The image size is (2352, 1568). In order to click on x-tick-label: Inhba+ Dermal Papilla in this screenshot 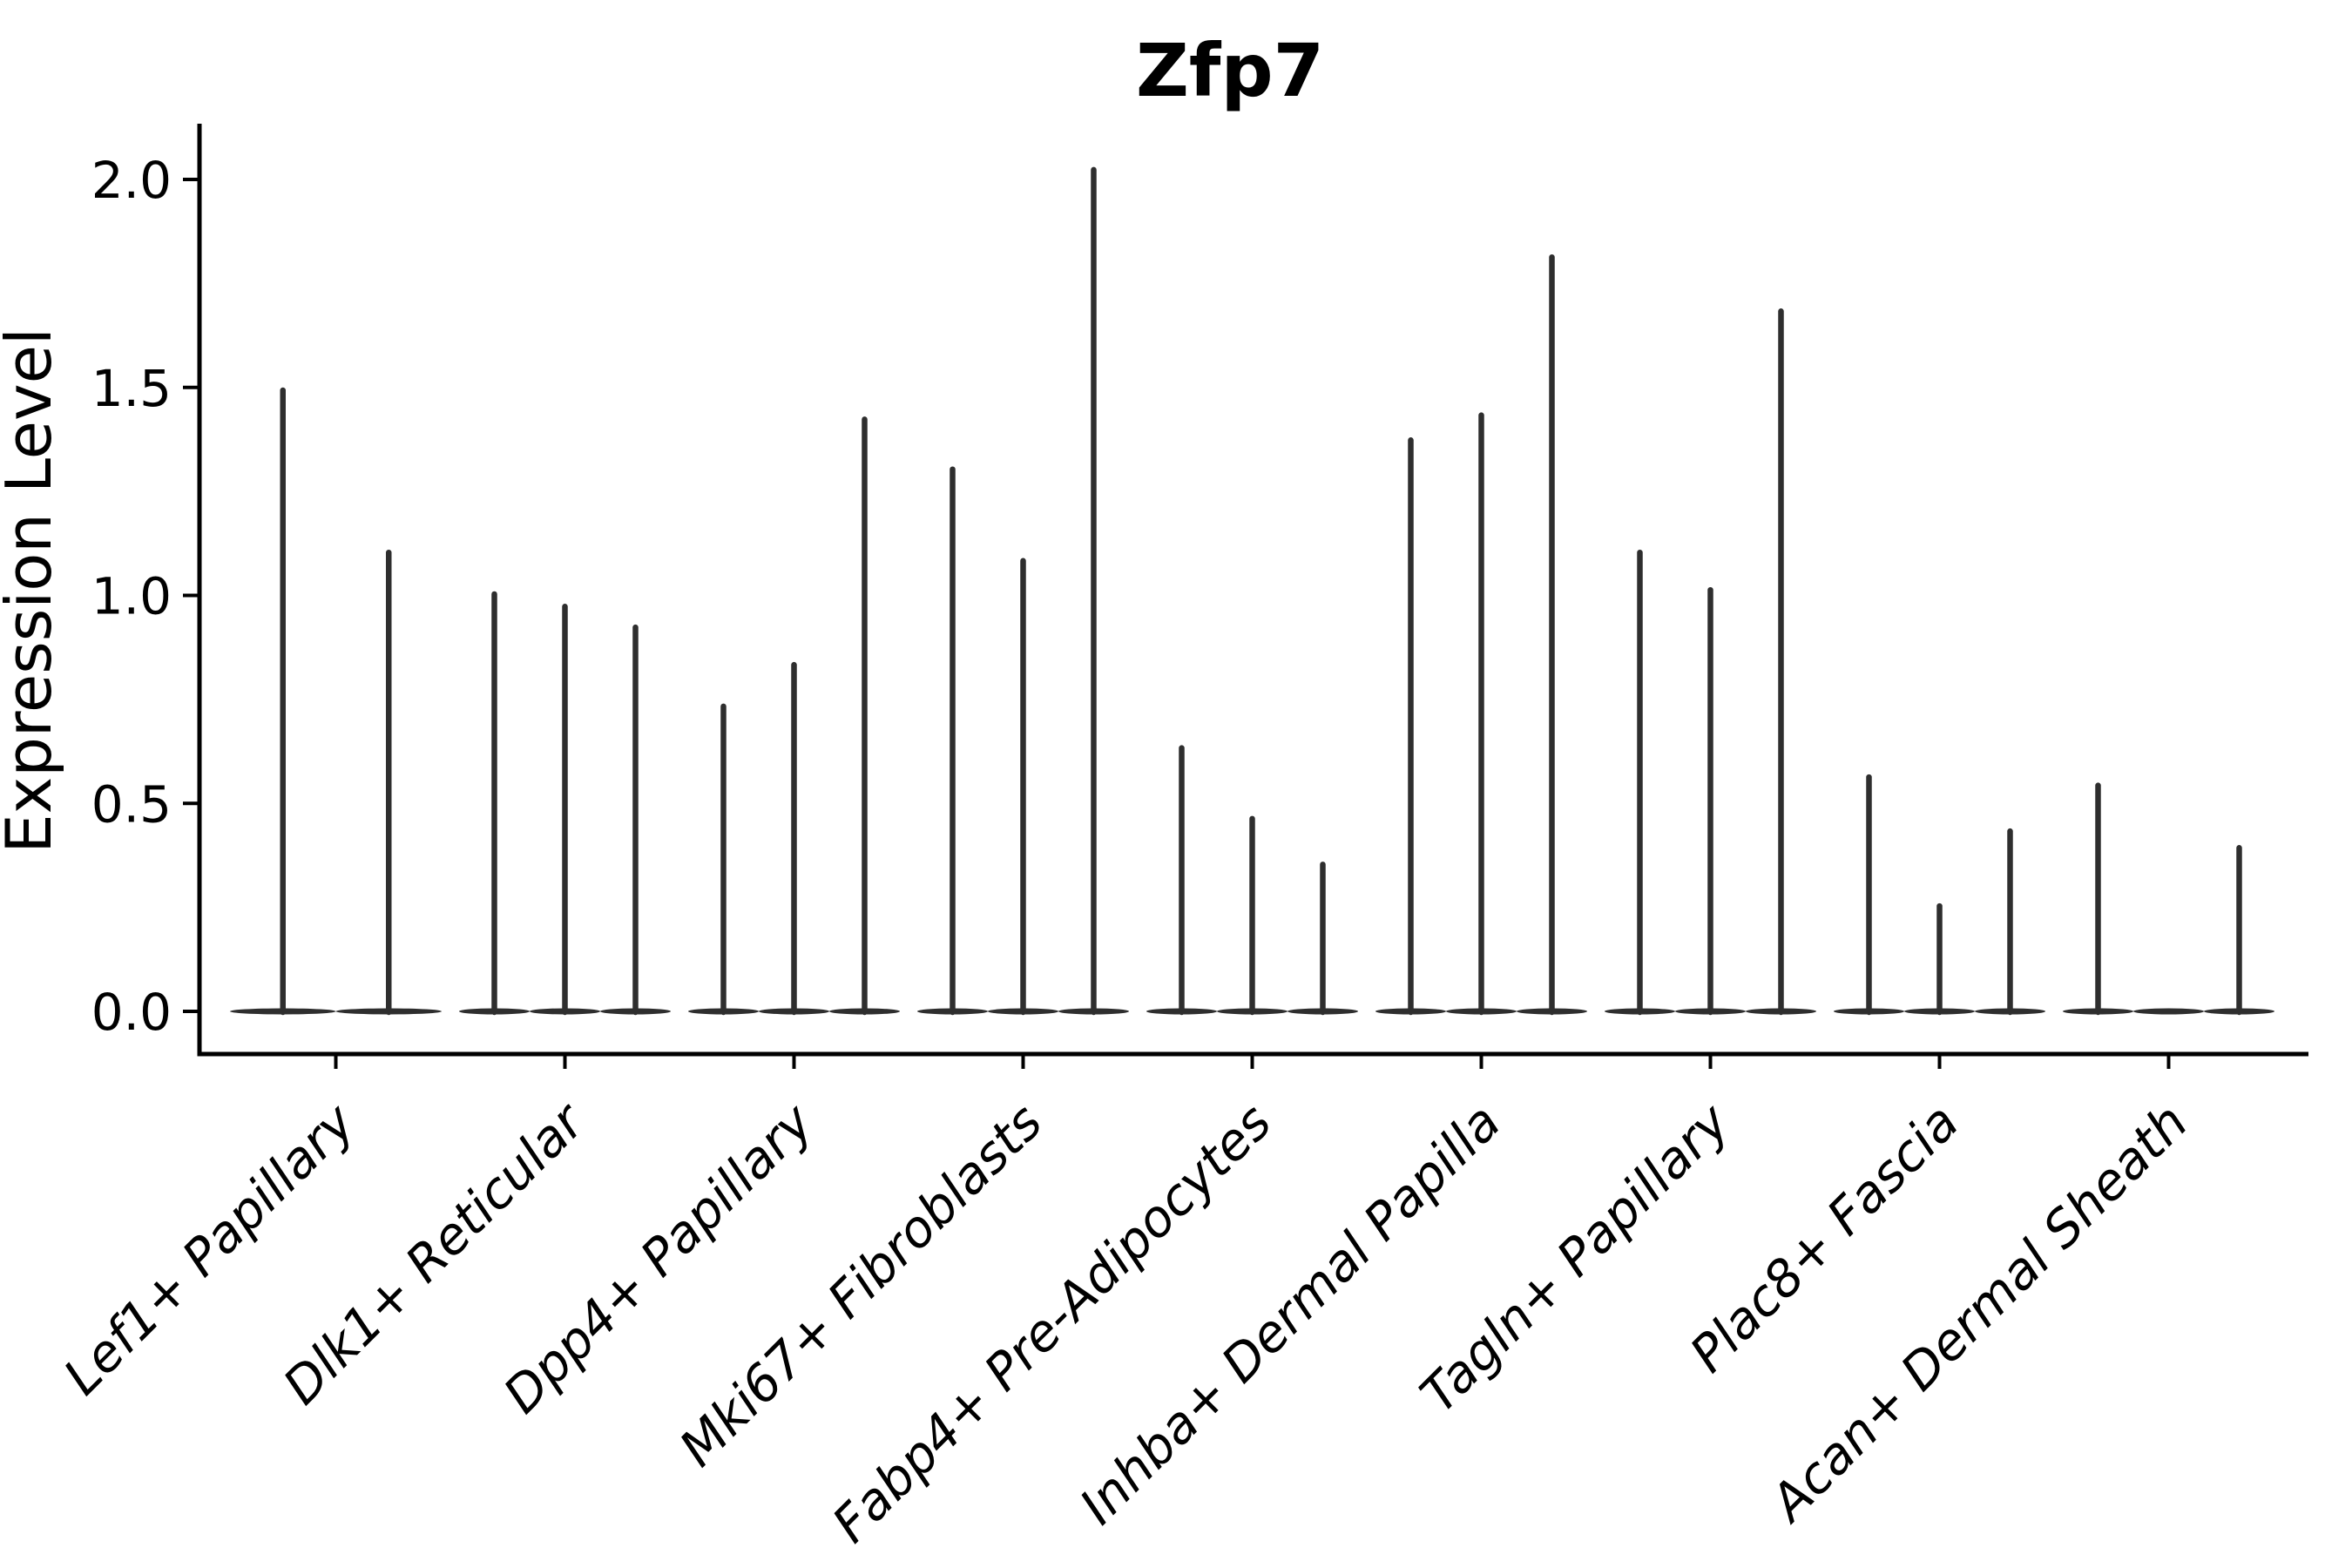, I will do `click(1290, 1314)`.